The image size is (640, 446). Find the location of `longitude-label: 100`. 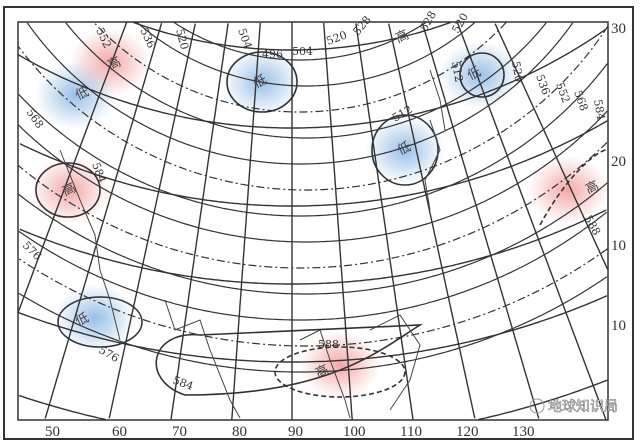

longitude-label: 100 is located at coordinates (354, 432).